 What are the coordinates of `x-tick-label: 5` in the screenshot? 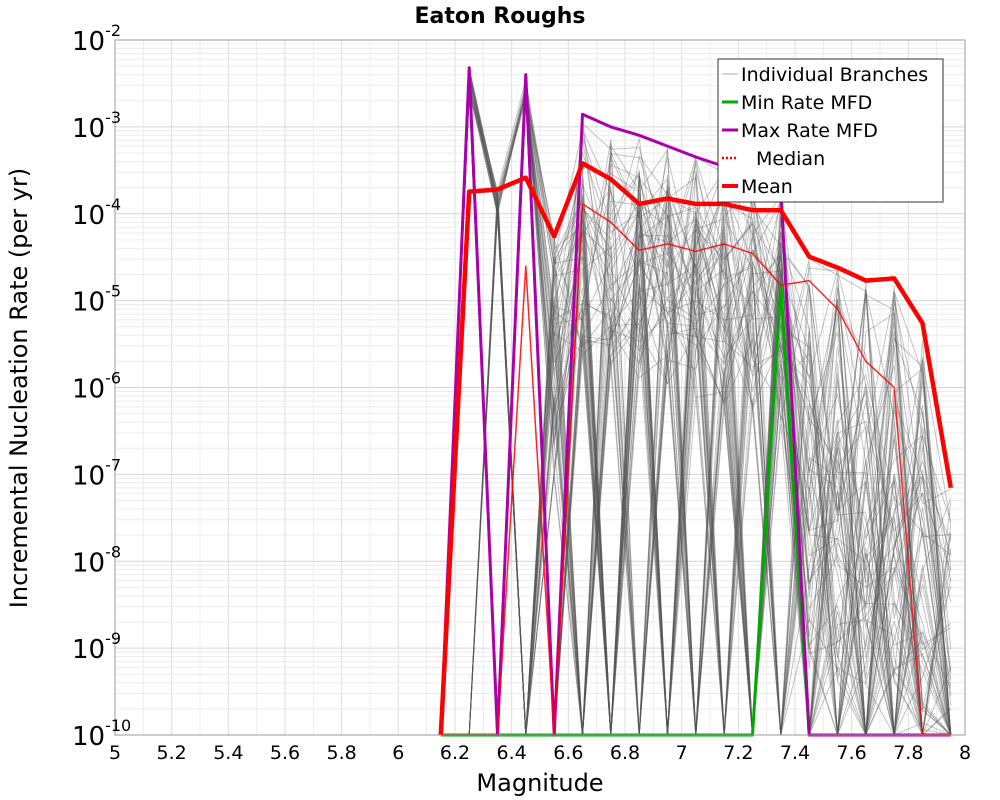 It's located at (115, 753).